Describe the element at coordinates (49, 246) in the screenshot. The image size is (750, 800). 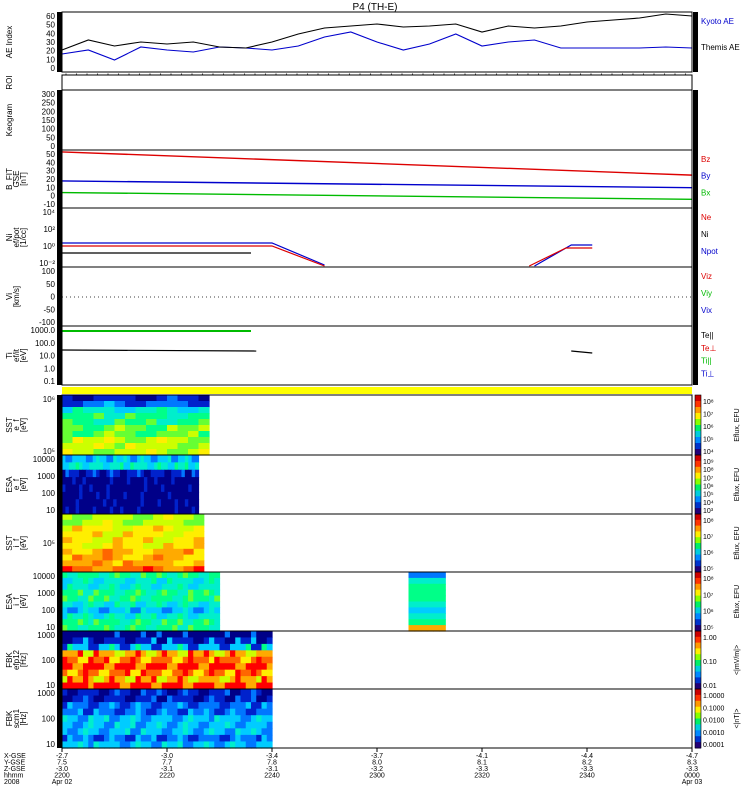
I see `panel-ytick-ni: 10⁰` at that location.